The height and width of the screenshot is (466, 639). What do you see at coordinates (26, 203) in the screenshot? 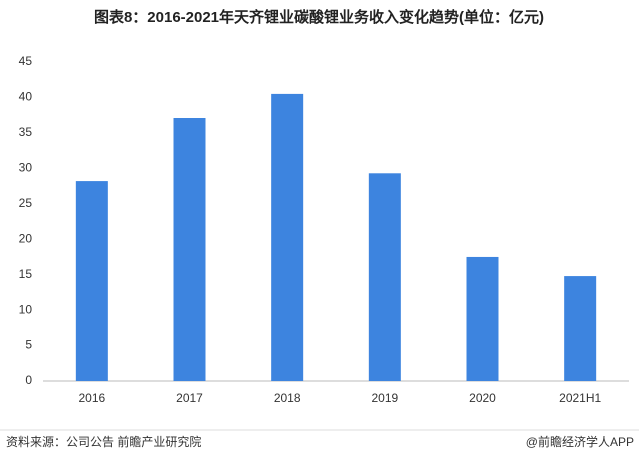
I see `y-tick-label: 25` at bounding box center [26, 203].